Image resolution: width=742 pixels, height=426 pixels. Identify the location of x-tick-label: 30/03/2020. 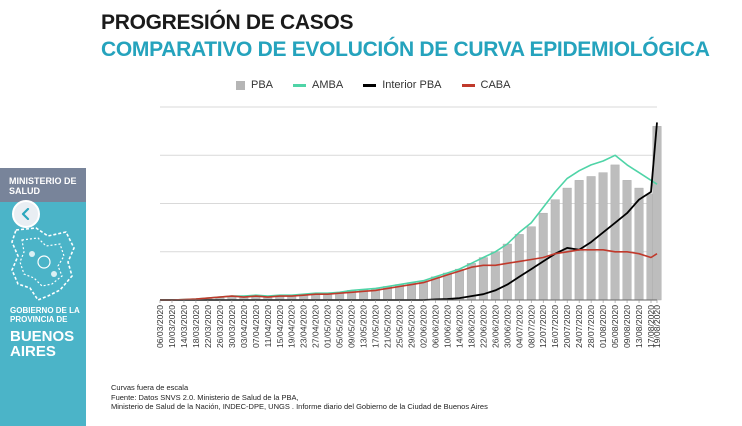
(232, 326).